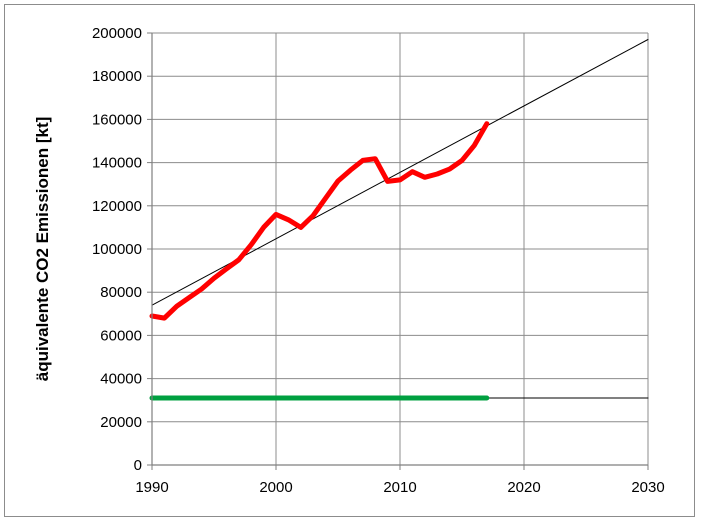  Describe the element at coordinates (117, 163) in the screenshot. I see `y-tick-label-7: 140000` at that location.